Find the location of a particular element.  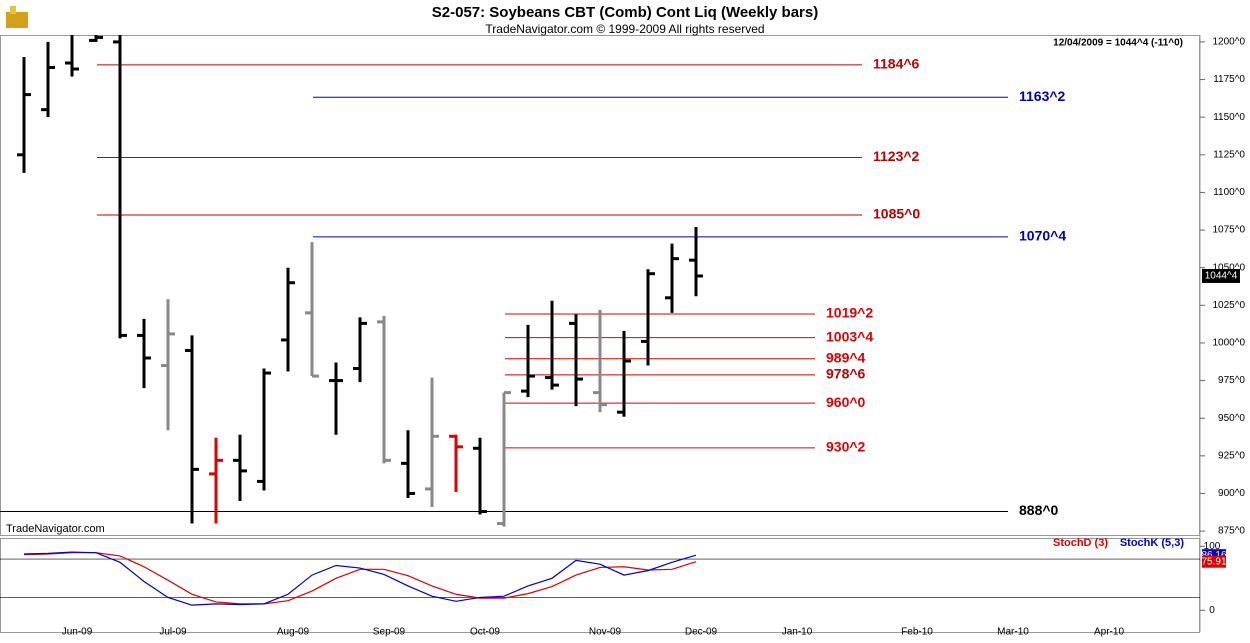

stoch-line is located at coordinates (360, 578).